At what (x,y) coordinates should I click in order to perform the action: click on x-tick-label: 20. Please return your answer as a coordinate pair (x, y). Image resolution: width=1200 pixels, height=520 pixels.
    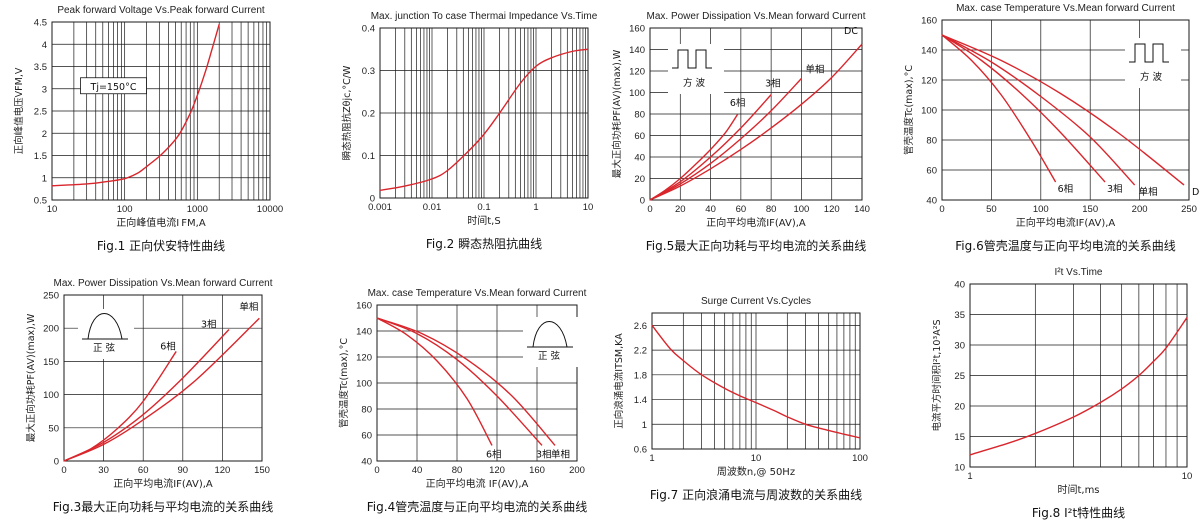
    Looking at the image, I should click on (680, 209).